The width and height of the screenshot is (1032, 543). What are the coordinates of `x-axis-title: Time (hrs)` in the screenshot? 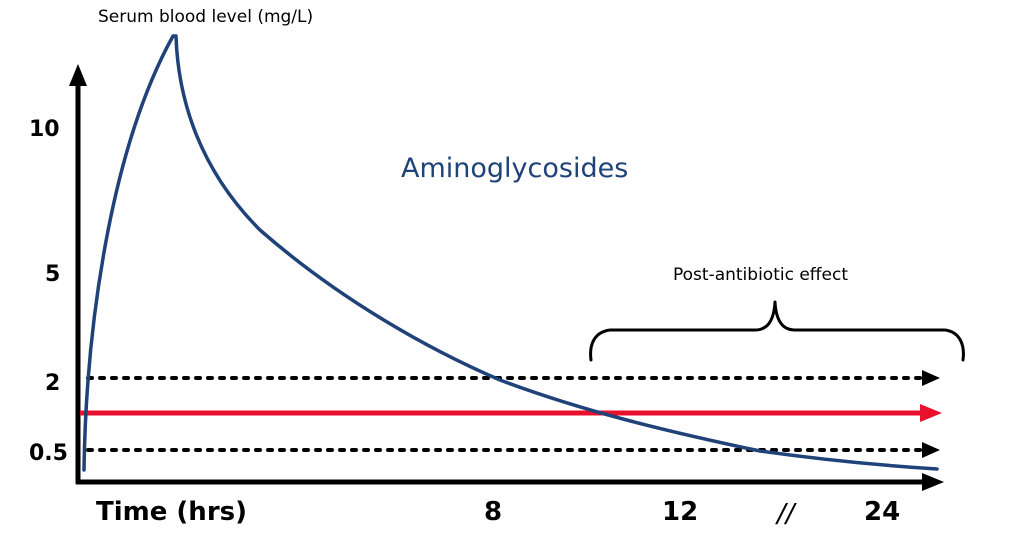 It's located at (171, 512).